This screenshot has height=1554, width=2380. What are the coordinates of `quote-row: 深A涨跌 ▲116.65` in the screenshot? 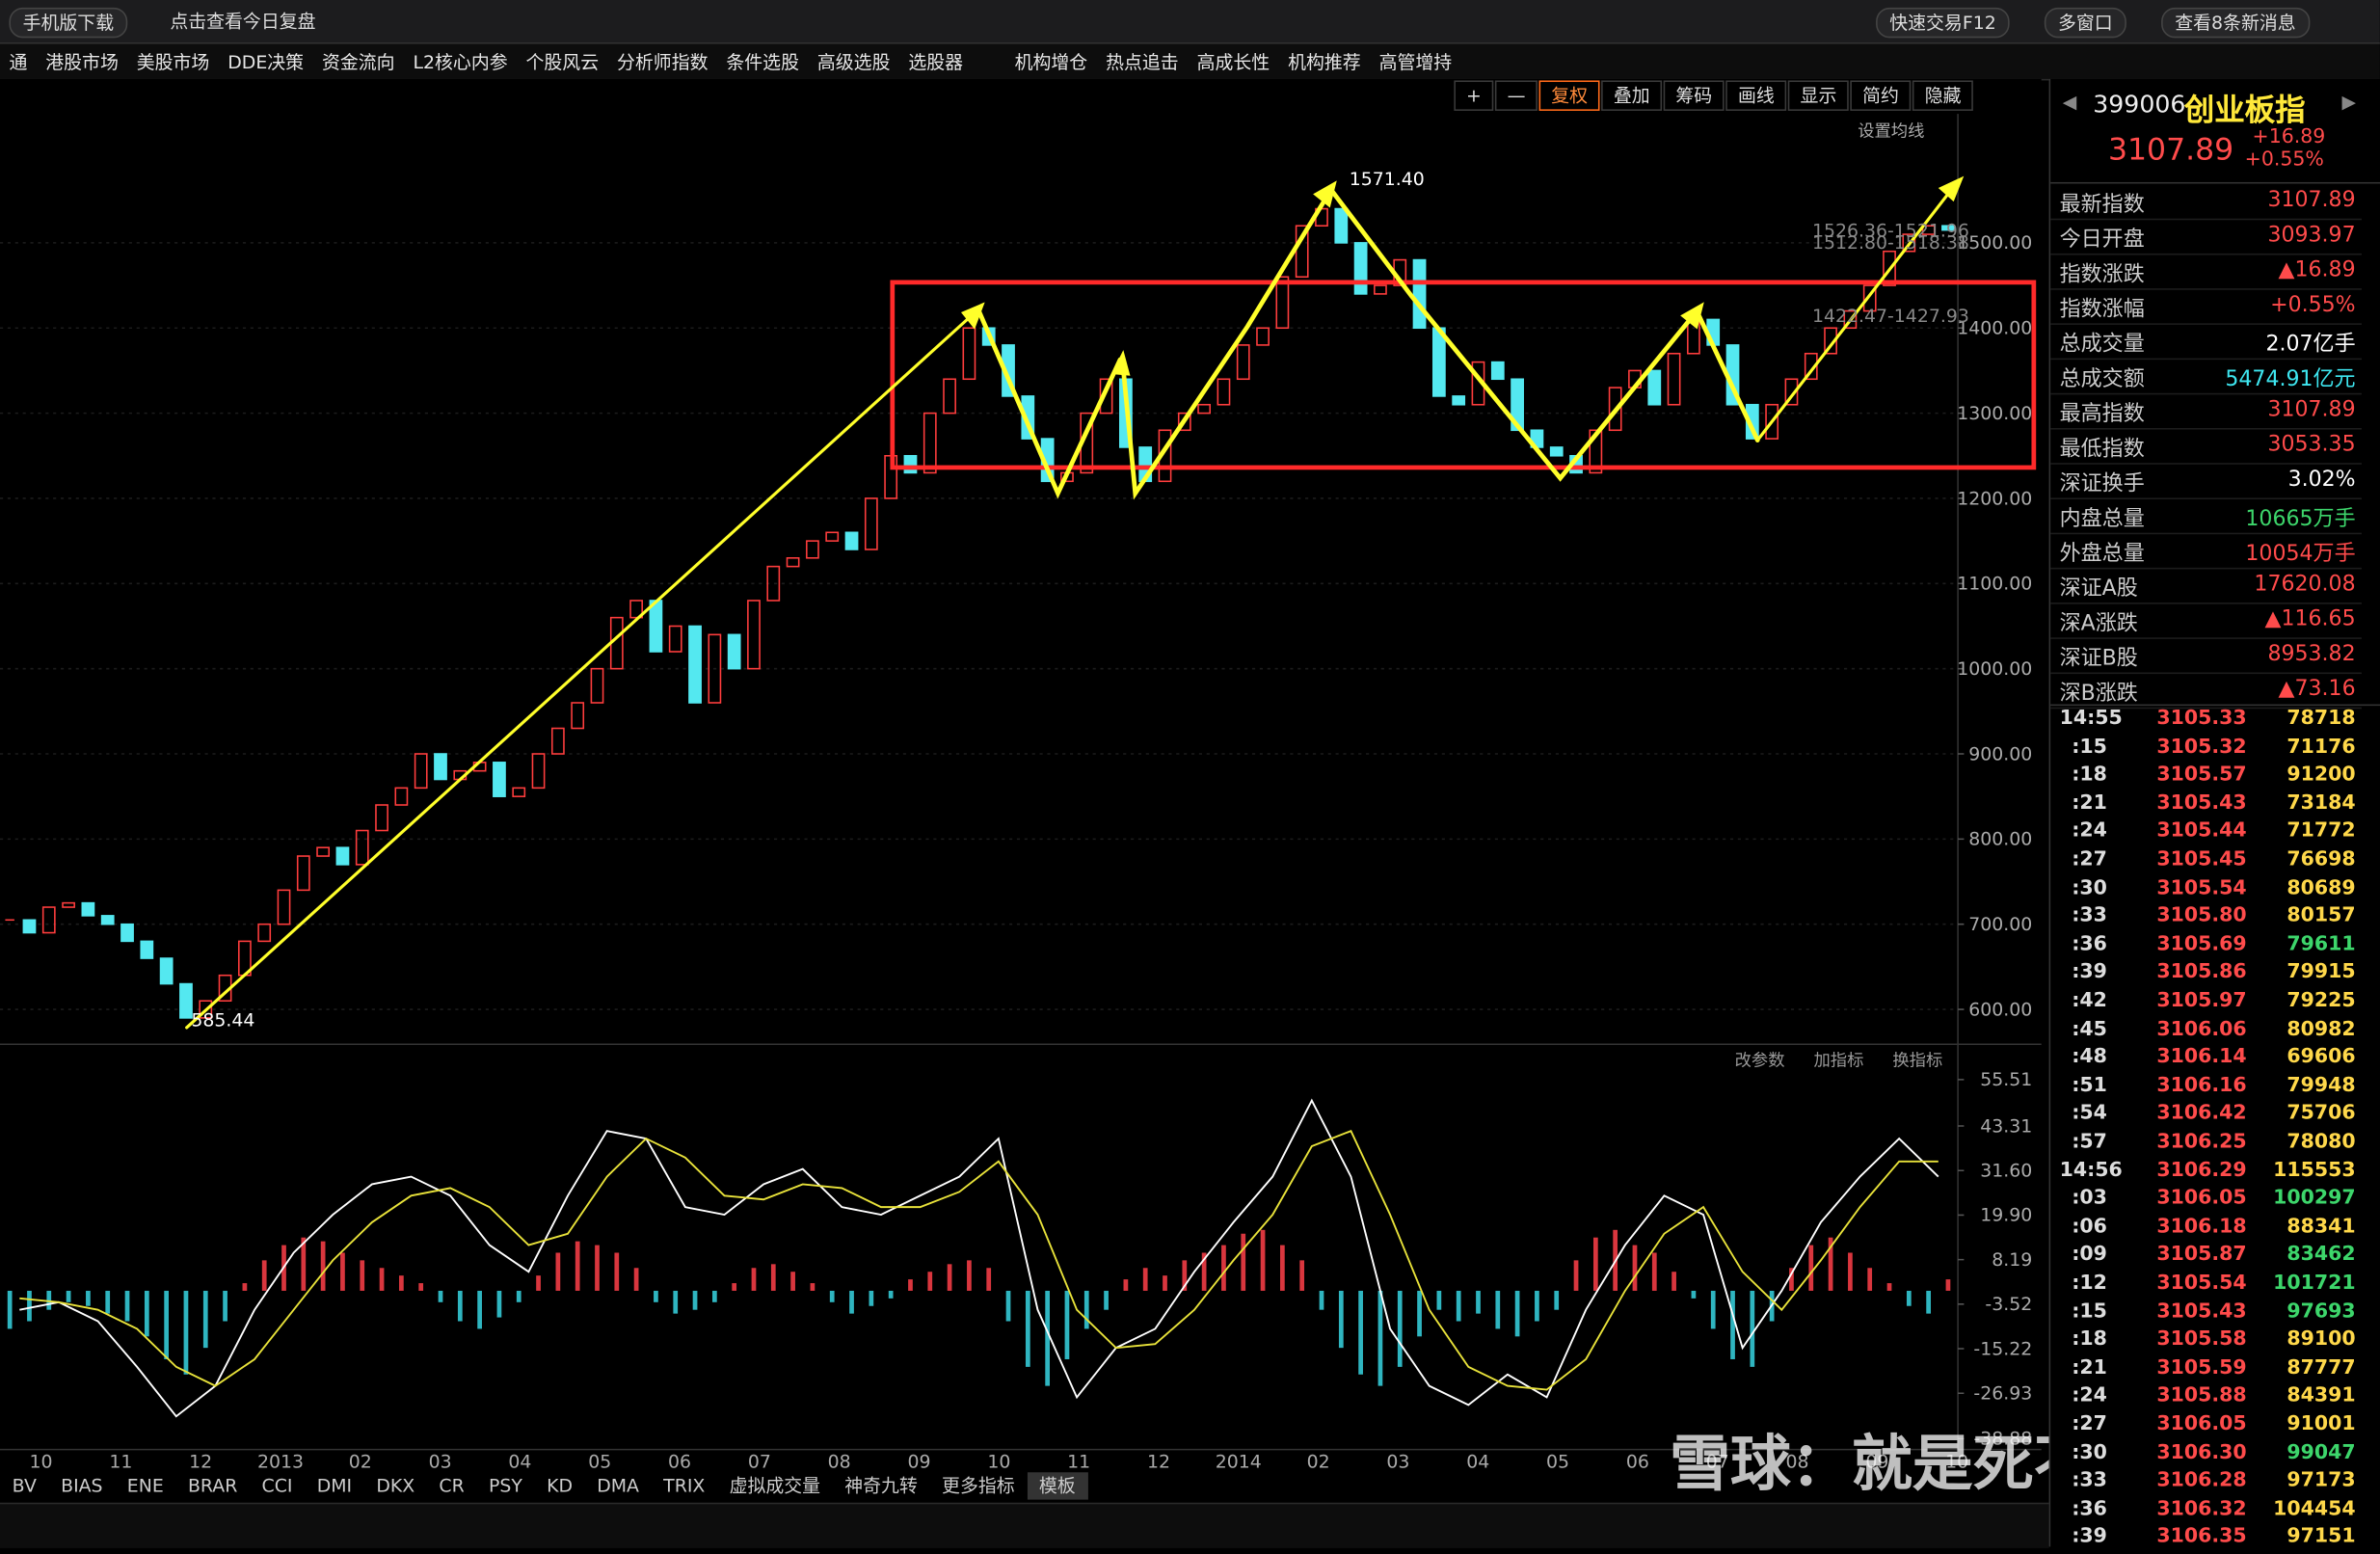 It's located at (2206, 621).